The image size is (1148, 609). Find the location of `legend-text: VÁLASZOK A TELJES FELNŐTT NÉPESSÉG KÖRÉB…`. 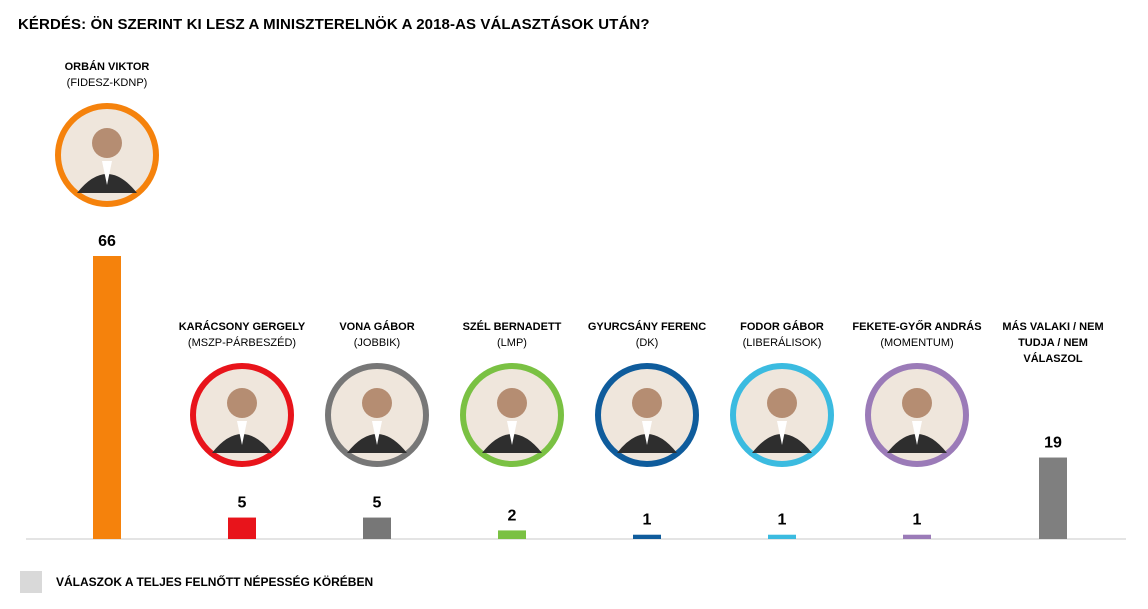

legend-text: VÁLASZOK A TELJES FELNŐTT NÉPESSÉG KÖRÉB… is located at coordinates (215, 582).